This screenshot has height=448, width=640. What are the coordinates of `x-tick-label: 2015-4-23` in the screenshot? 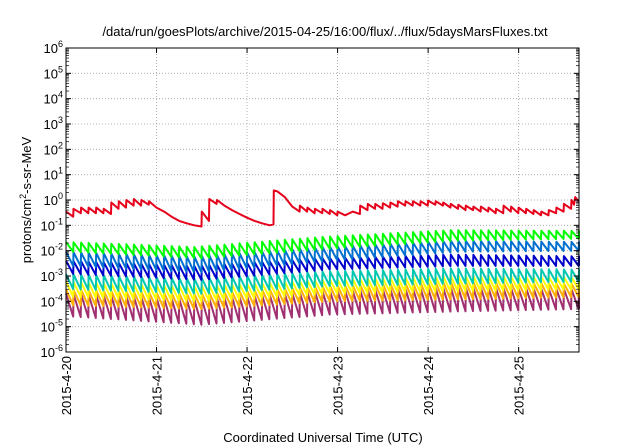 It's located at (338, 385).